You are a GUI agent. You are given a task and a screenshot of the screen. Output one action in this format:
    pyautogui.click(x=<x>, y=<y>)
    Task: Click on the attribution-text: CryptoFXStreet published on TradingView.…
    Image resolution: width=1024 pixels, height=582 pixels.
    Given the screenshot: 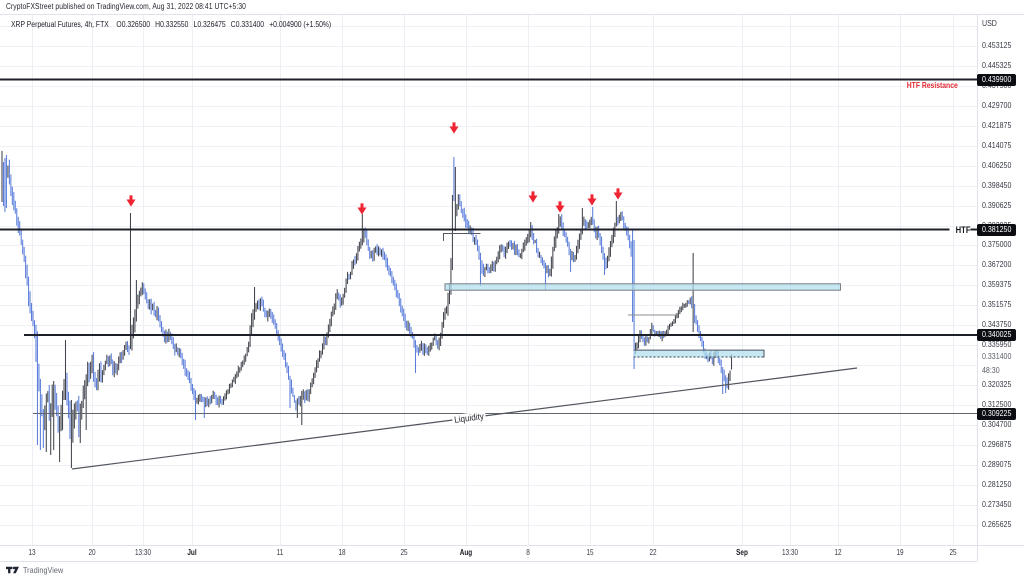 What is the action you would take?
    pyautogui.click(x=126, y=6)
    